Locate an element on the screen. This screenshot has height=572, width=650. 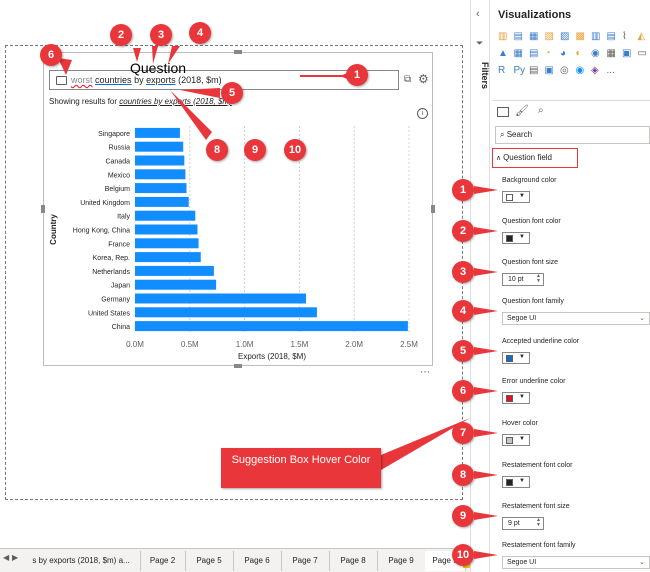
field-label: Question font size is located at coordinates (530, 262).